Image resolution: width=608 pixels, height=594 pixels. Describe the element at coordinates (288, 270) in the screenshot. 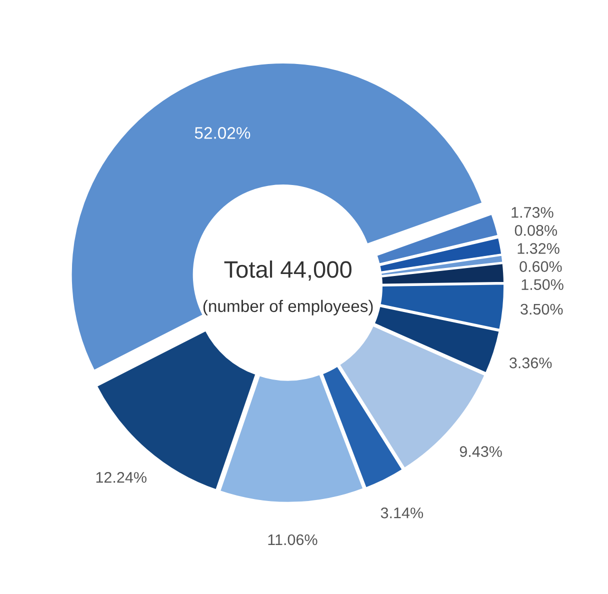

I see `text: Total 44,000` at that location.